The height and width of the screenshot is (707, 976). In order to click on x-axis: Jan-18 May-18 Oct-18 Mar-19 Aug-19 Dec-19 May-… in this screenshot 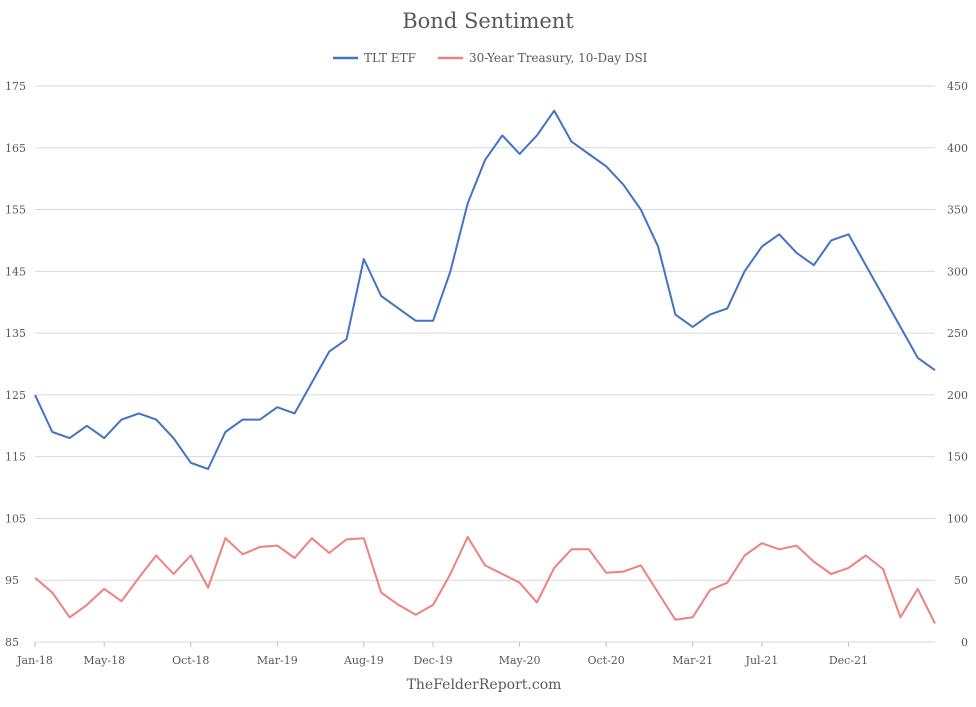, I will do `click(442, 654)`.